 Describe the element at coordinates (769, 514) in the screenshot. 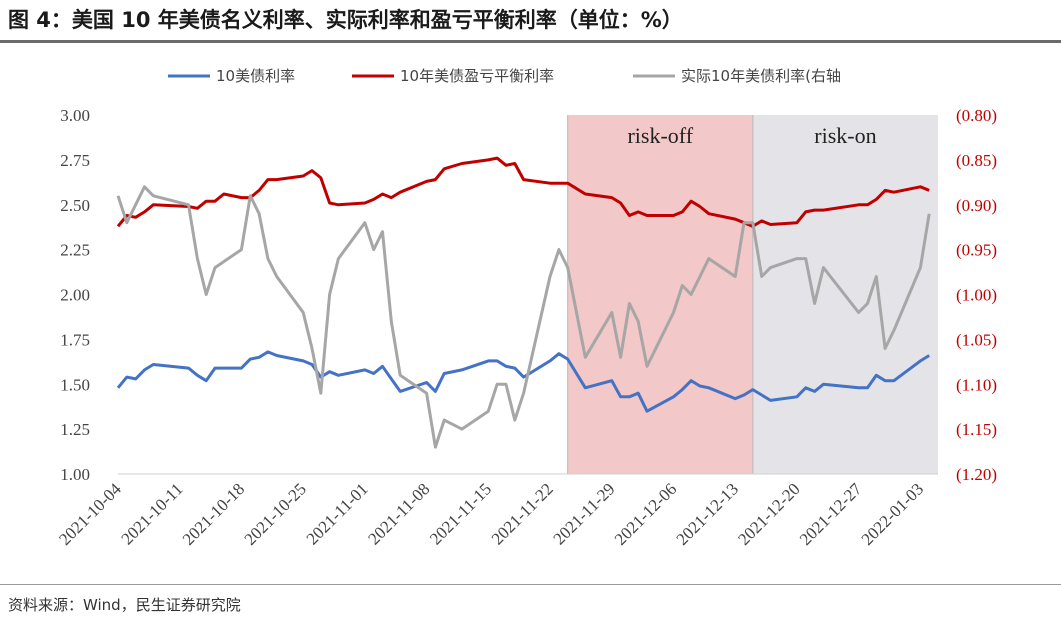

I see `x-tick-label: 2021-12-20` at that location.